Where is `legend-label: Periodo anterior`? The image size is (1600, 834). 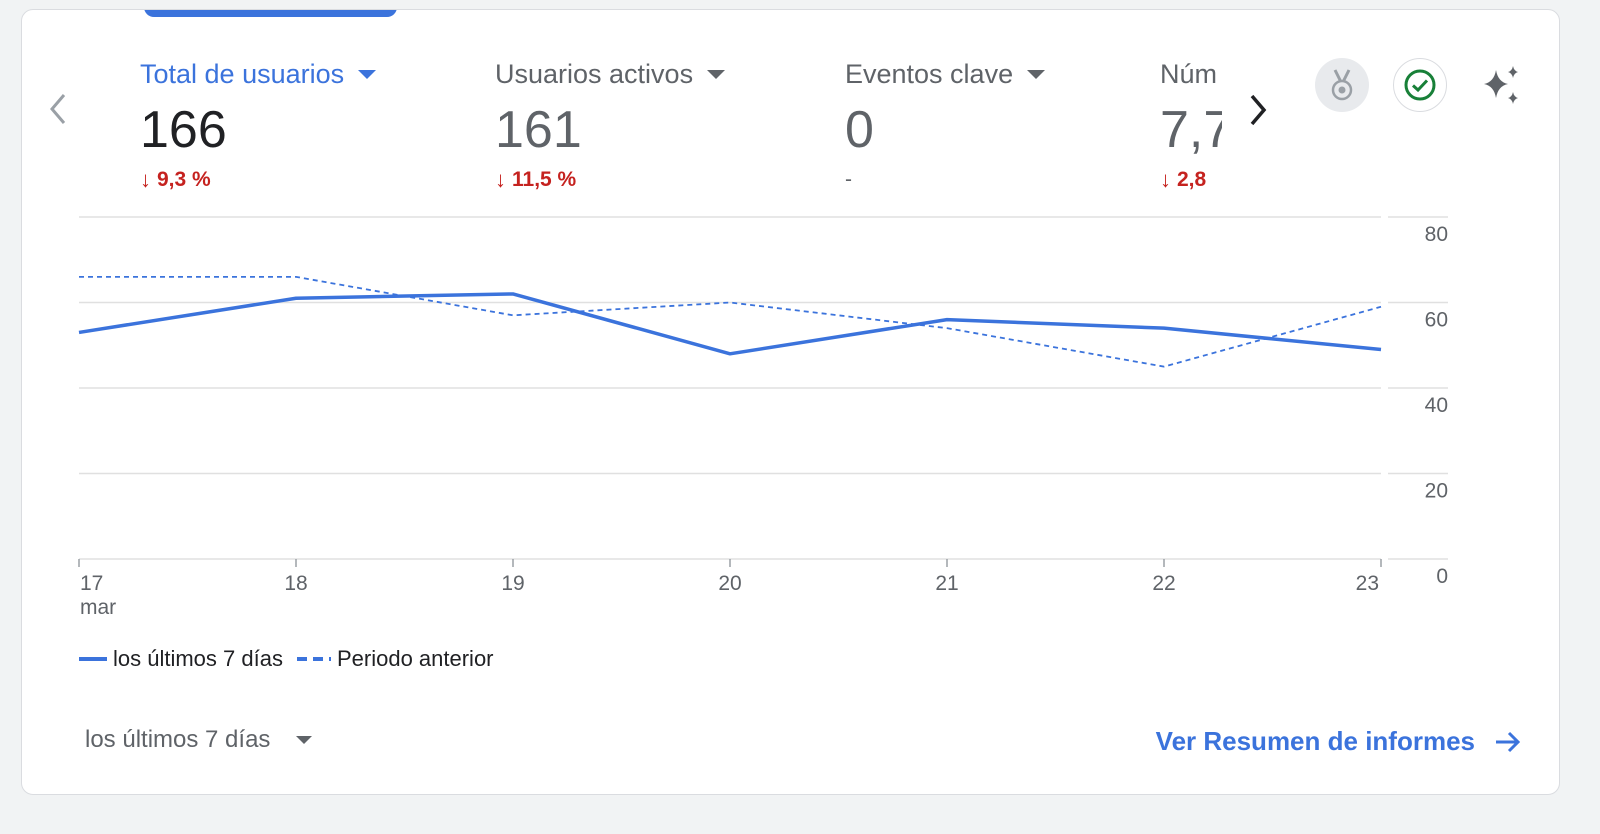
legend-label: Periodo anterior is located at coordinates (415, 658).